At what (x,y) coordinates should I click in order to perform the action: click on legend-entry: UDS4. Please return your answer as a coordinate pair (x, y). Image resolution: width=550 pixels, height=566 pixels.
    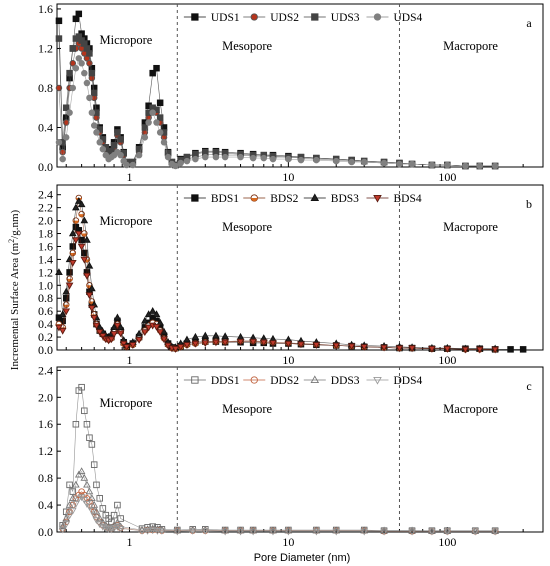
    Looking at the image, I should click on (394, 18).